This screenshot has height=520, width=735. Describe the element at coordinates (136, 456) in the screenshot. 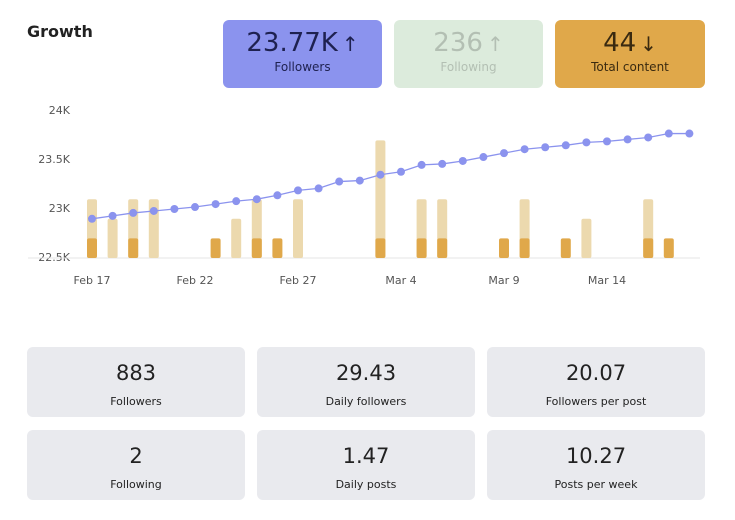

I see `stat-value: 2` at that location.